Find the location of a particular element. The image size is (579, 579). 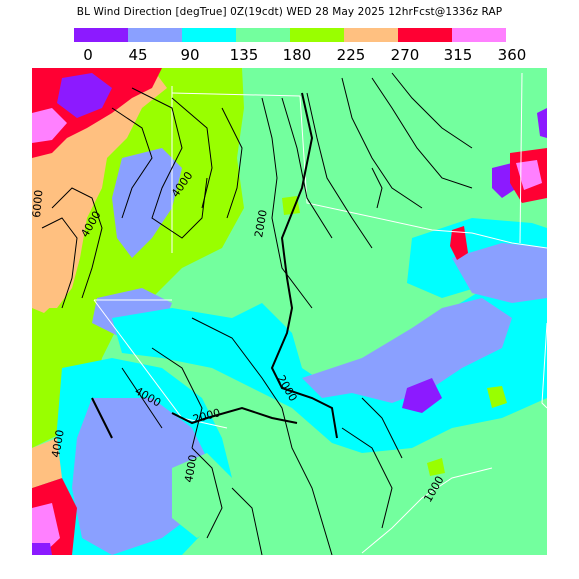

contour-label-4000-e: 4000 is located at coordinates (191, 469).